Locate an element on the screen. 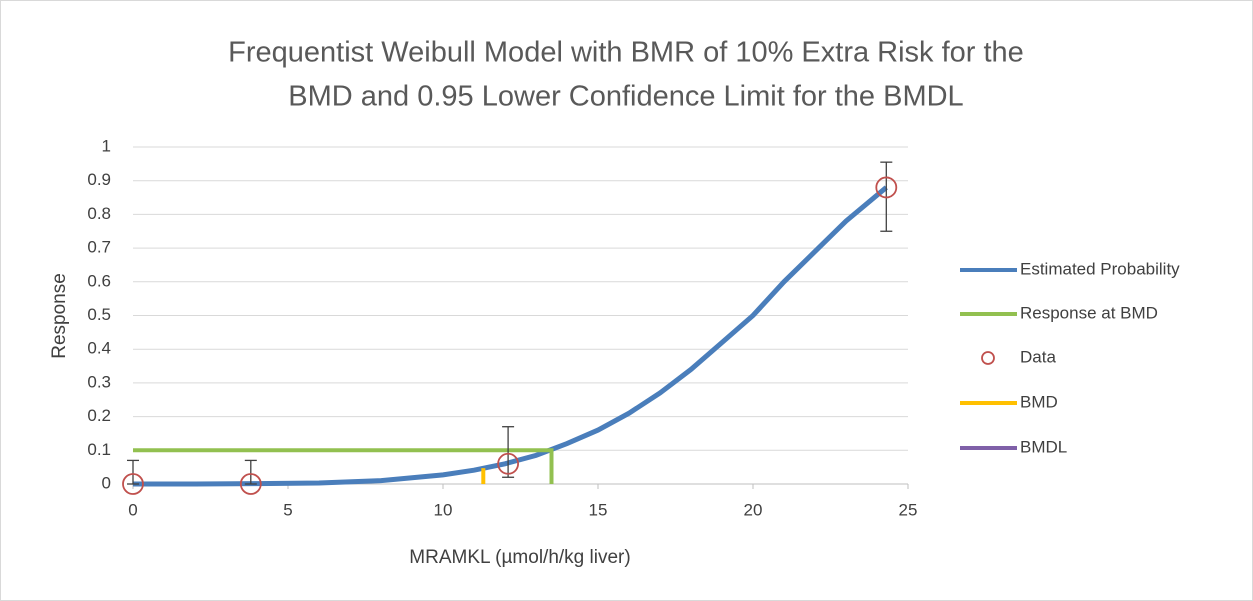 The height and width of the screenshot is (601, 1253). y-tick-label: 0.3 is located at coordinates (99, 381).